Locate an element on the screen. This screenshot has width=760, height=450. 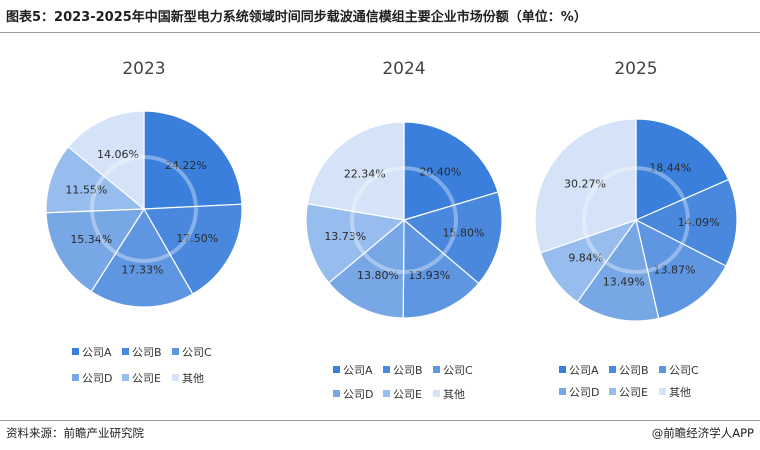
slice-value-label: 14.06% is located at coordinates (118, 154).